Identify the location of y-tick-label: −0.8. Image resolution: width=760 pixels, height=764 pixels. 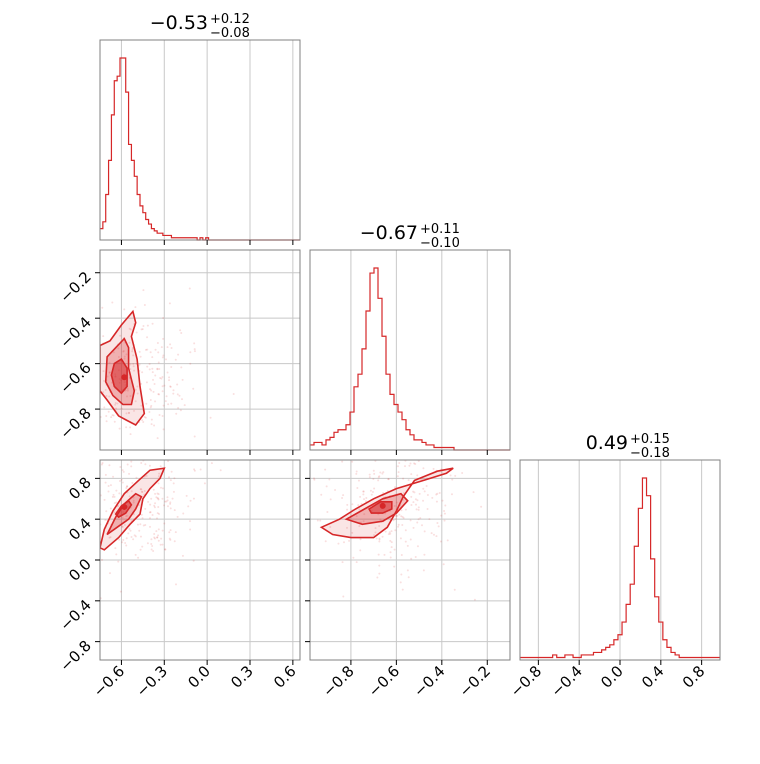
(75, 656).